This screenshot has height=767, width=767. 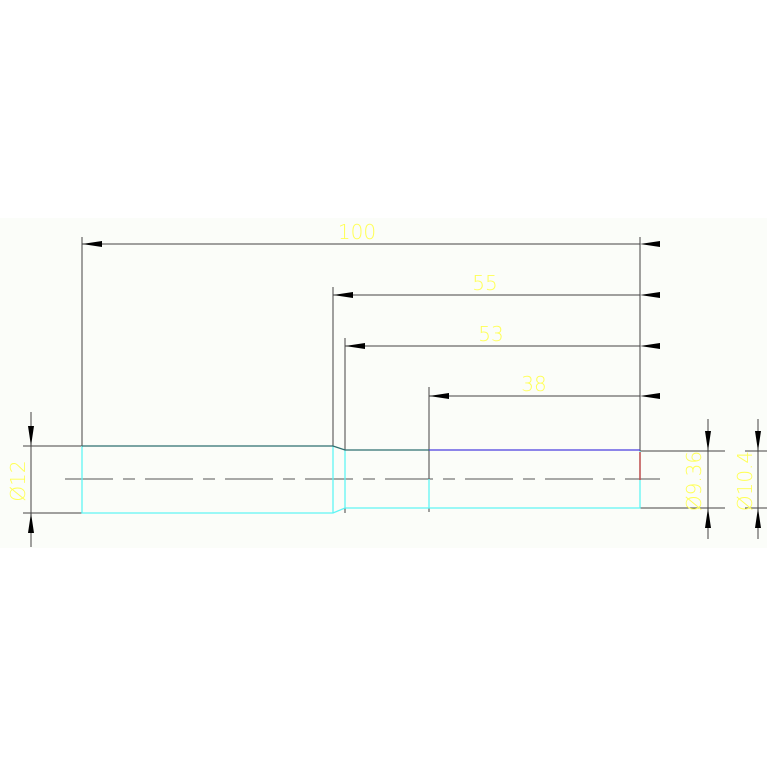 I want to click on dim-text-dia12: Ø12, so click(x=18, y=480).